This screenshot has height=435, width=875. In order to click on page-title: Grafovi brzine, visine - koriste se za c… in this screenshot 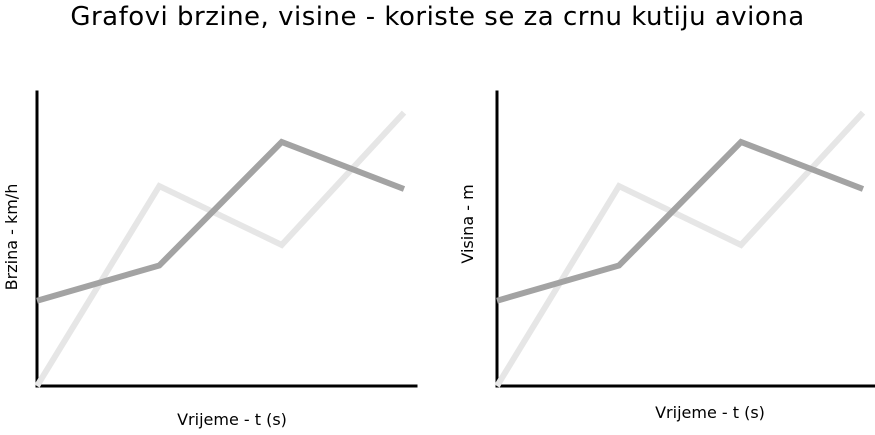, I will do `click(437, 17)`.